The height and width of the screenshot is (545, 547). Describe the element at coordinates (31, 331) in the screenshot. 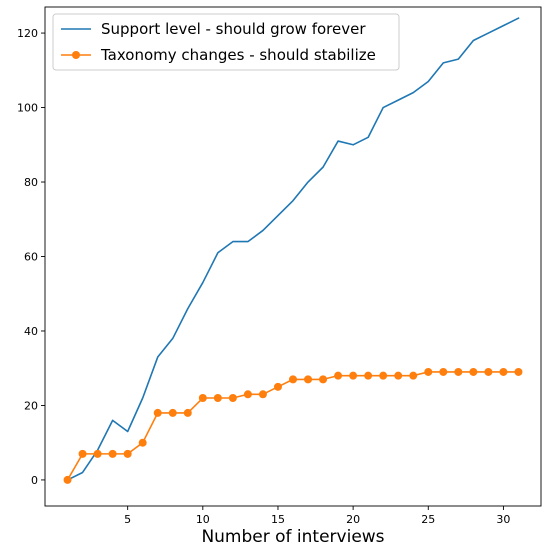

I see `y-tick-label: 40` at that location.